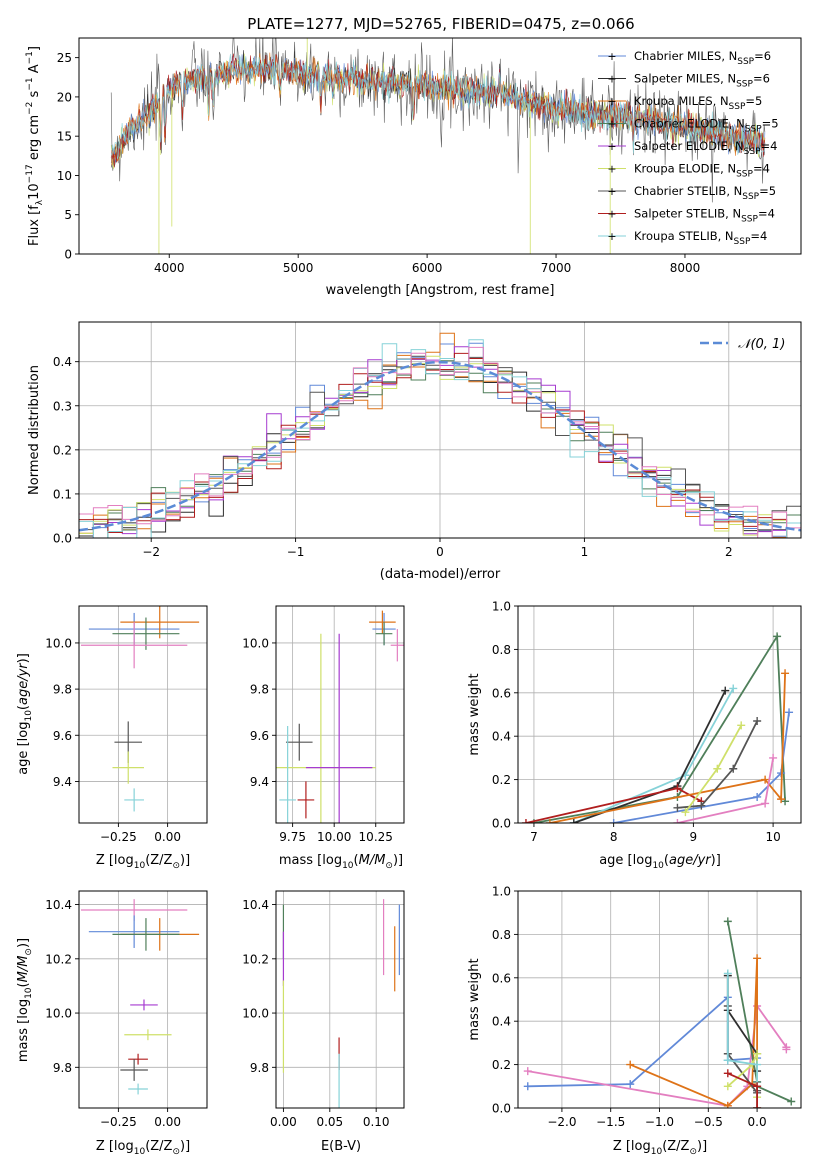 The height and width of the screenshot is (1170, 819). Describe the element at coordinates (62, 450) in the screenshot. I see `y-tick-label: 0.2` at that location.